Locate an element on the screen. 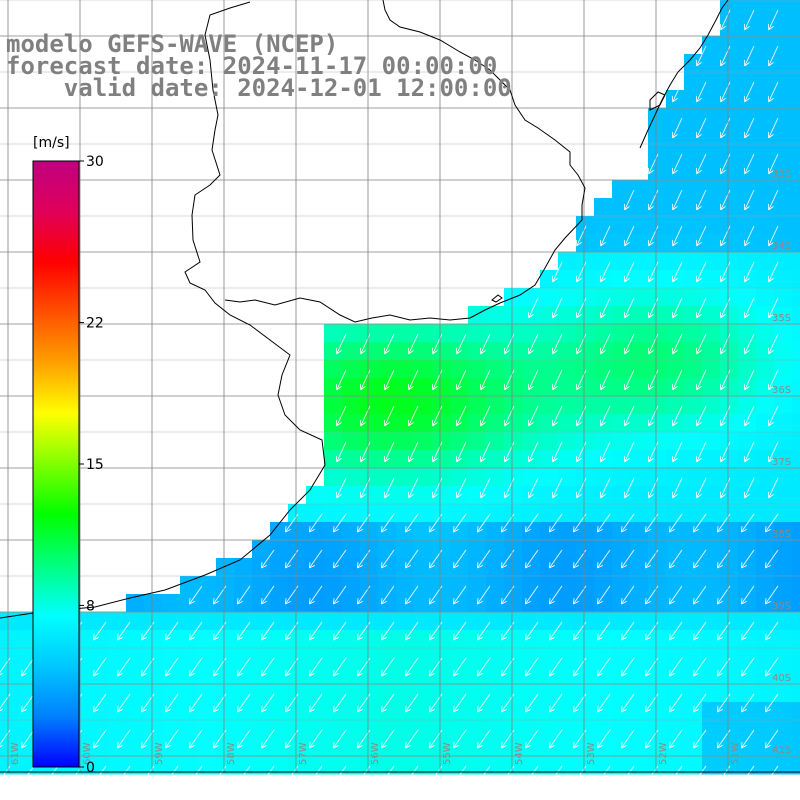 This screenshot has height=800, width=800. lat-label: 41S is located at coordinates (781, 750).